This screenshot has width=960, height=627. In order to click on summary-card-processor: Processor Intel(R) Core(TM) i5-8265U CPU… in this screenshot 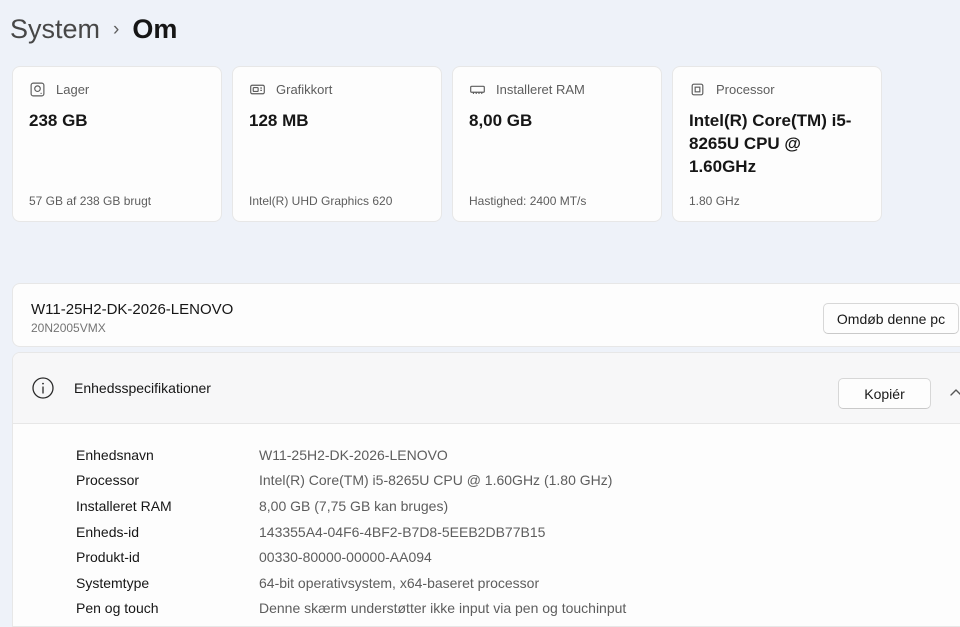, I will do `click(777, 144)`.